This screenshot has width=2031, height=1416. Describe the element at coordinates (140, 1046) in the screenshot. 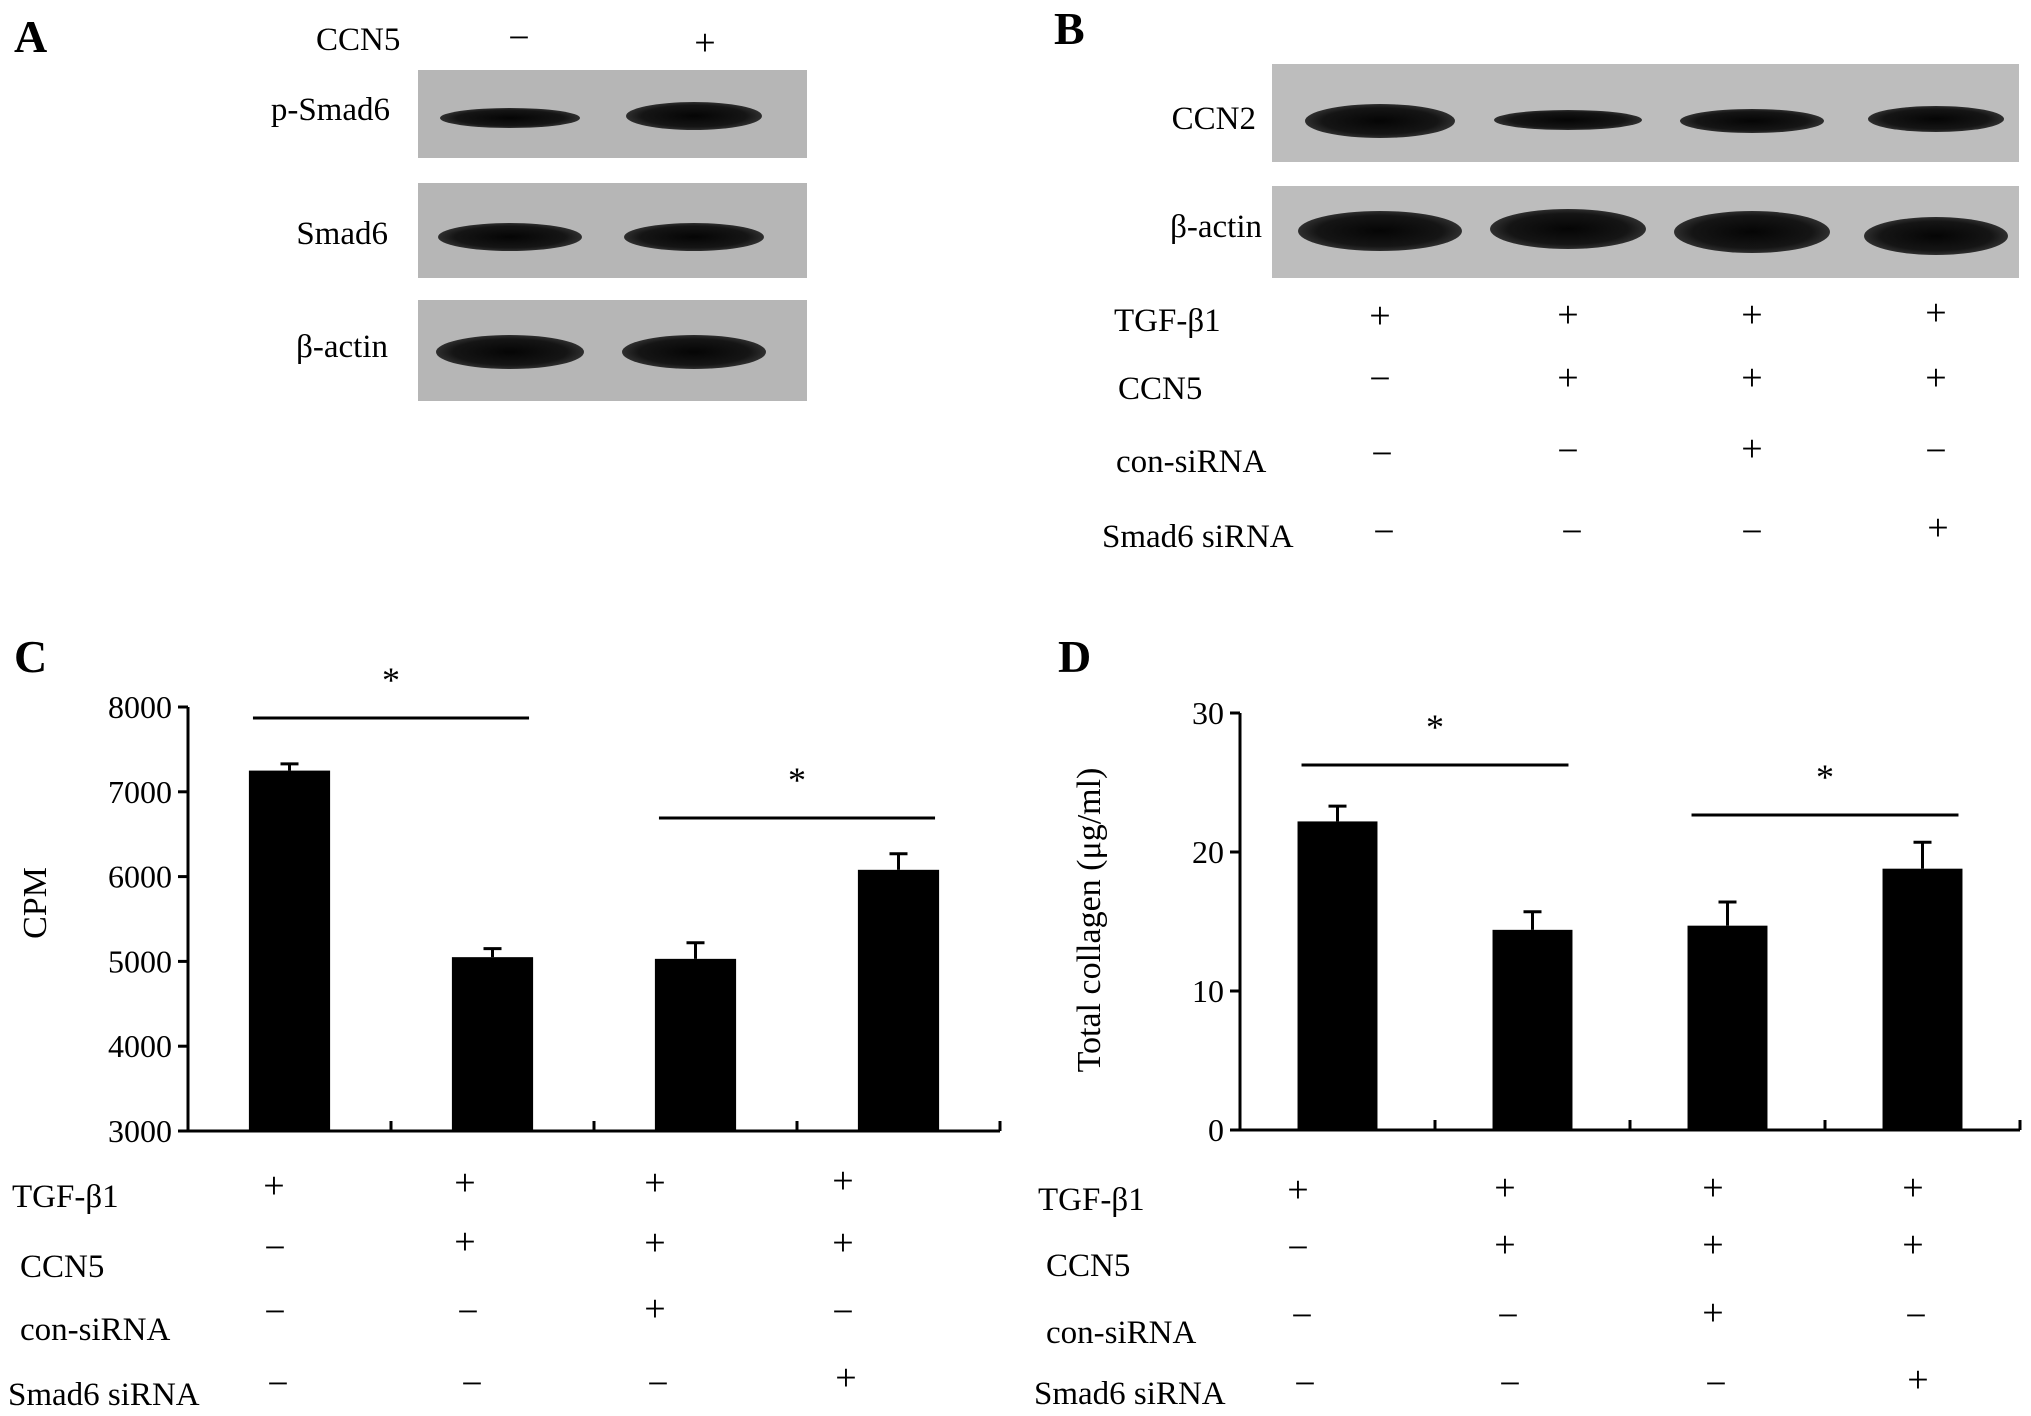

I see `y-tick-label: 4000` at that location.